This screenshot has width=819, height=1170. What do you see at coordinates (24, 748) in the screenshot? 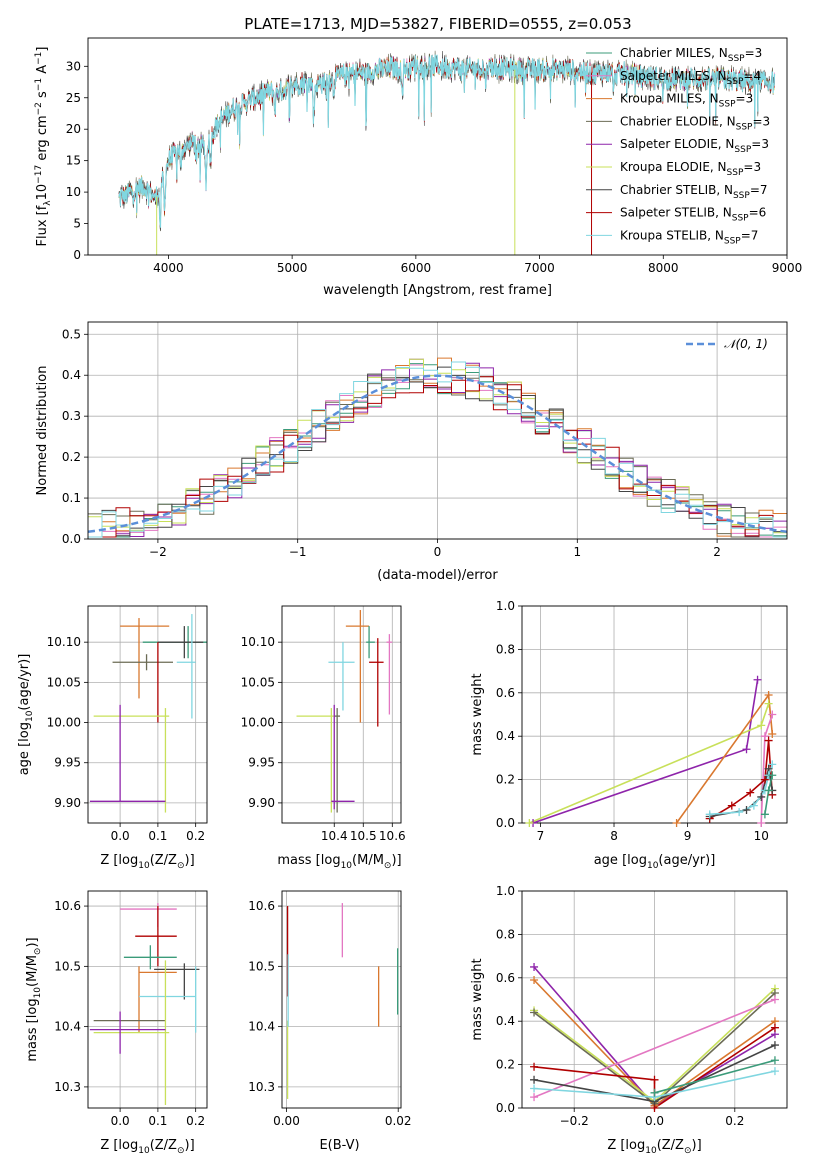
I see `label-part: age [log` at bounding box center [24, 748].